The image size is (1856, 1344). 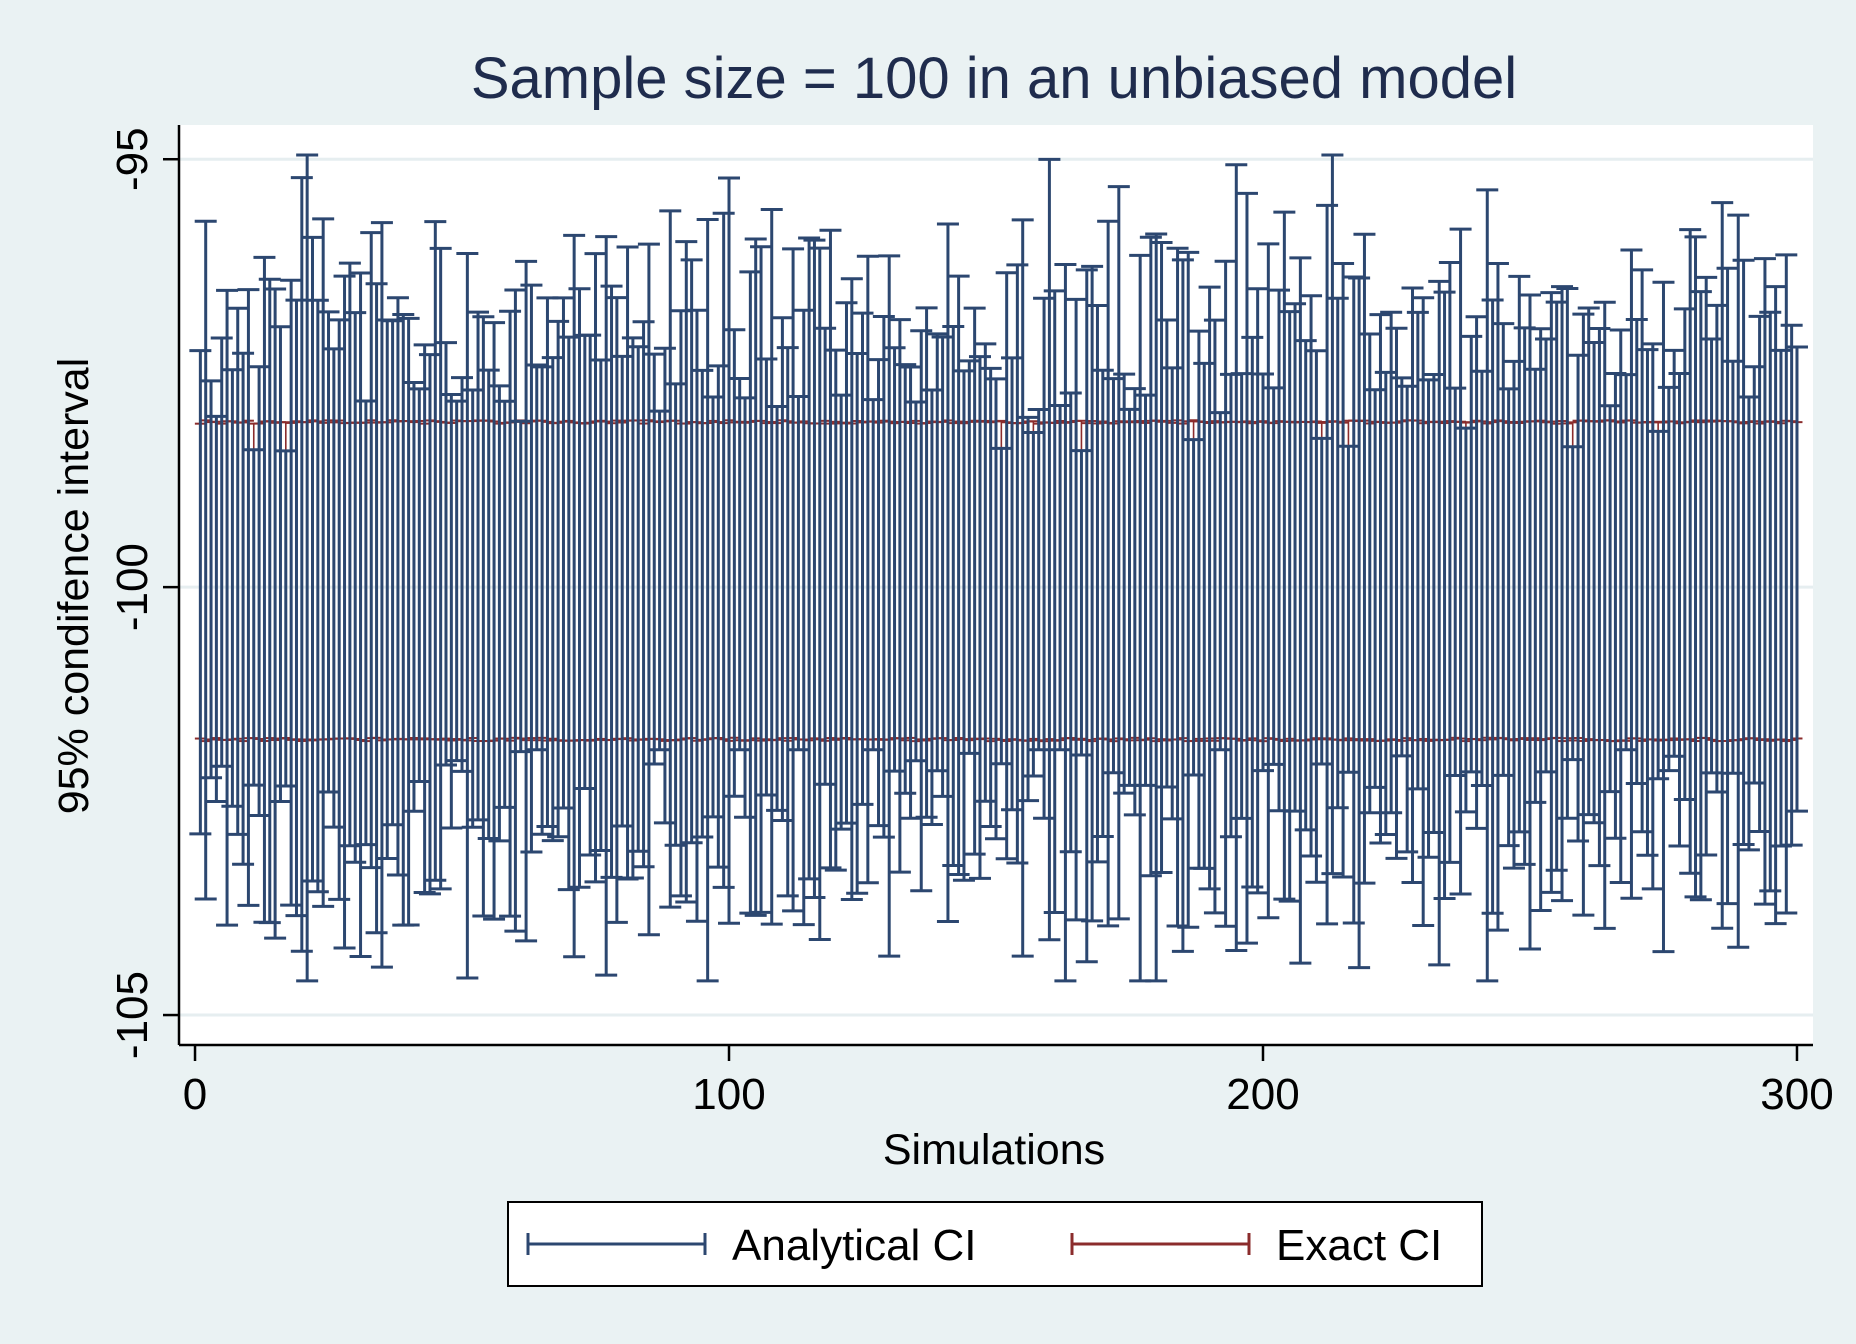 I want to click on y-tick-label: -95, so click(x=132, y=159).